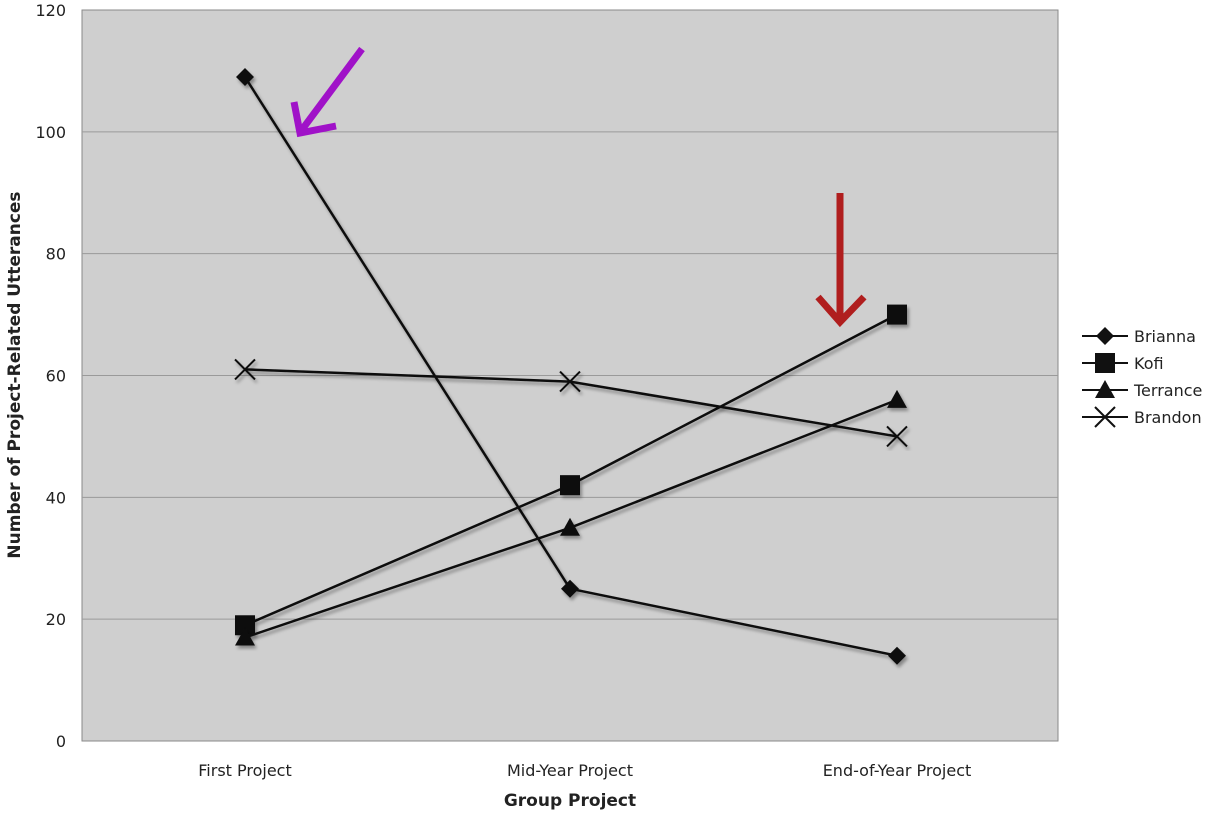  I want to click on legend-label-terrance: Terrance, so click(1167, 390).